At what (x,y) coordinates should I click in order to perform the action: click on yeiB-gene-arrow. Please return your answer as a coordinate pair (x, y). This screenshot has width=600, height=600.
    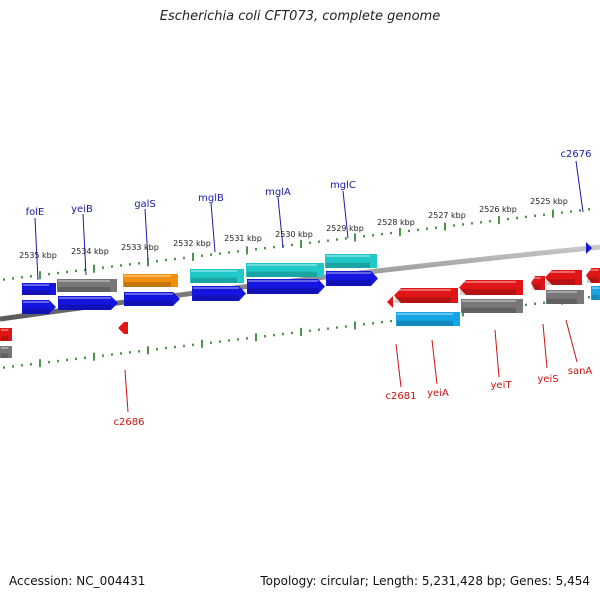
    Looking at the image, I should click on (88, 303).